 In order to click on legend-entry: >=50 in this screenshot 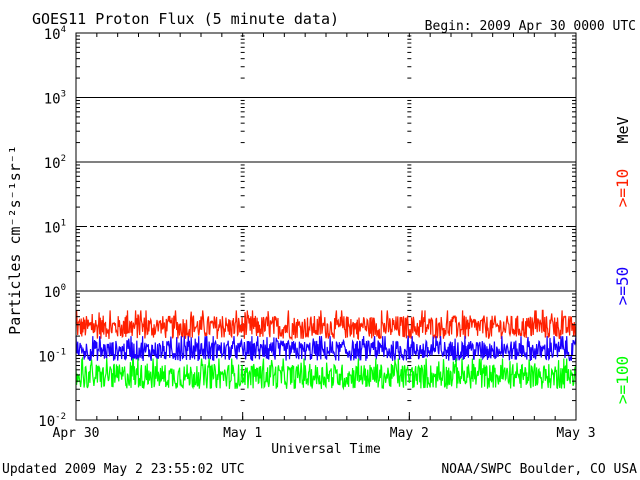, I will do `click(622, 286)`.